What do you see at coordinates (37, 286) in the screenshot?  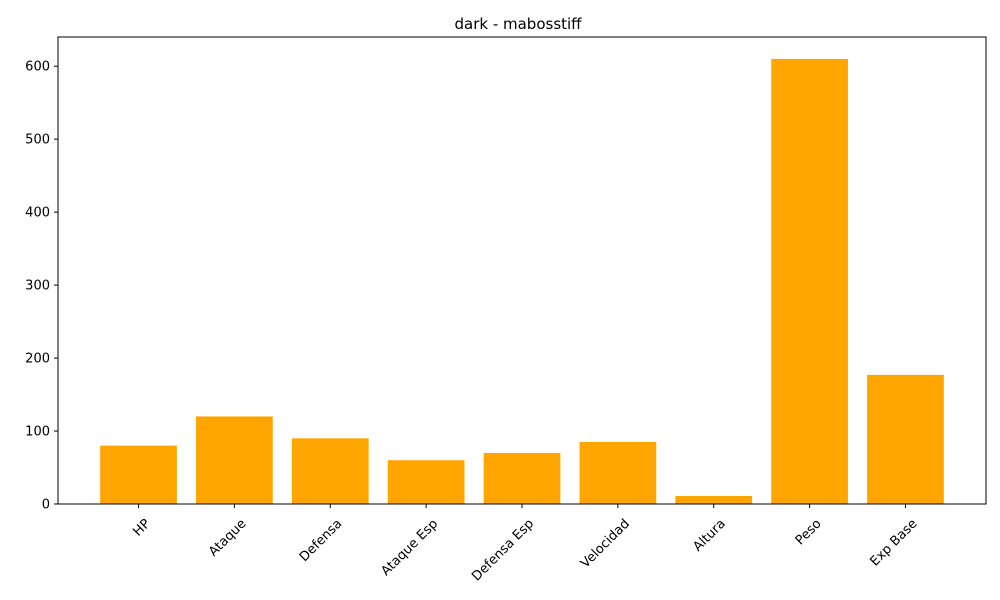 I see `y-tick-label: 300` at bounding box center [37, 286].